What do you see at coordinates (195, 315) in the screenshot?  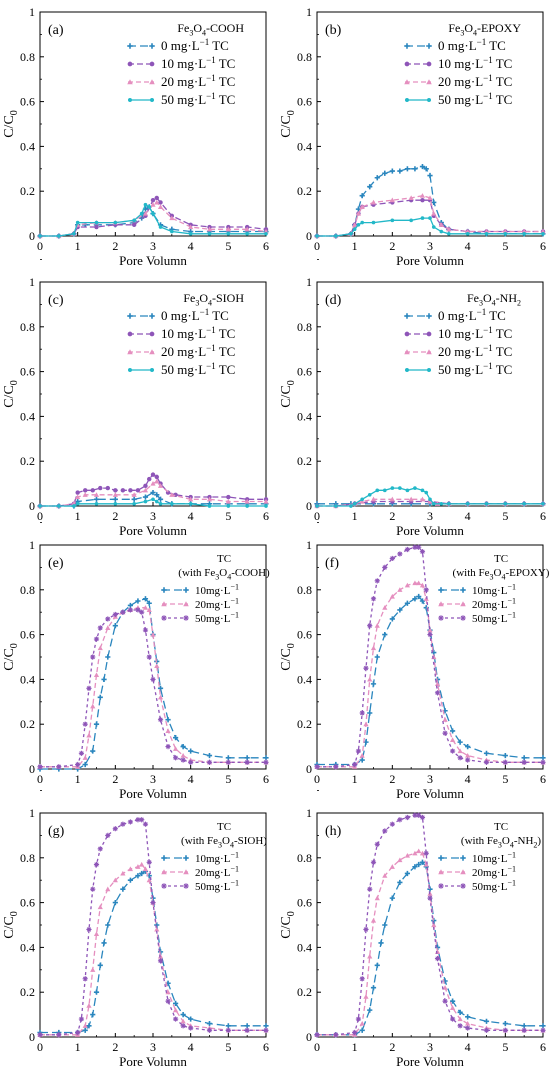 I see `legend-label: 0 mg·L−1 TC` at bounding box center [195, 315].